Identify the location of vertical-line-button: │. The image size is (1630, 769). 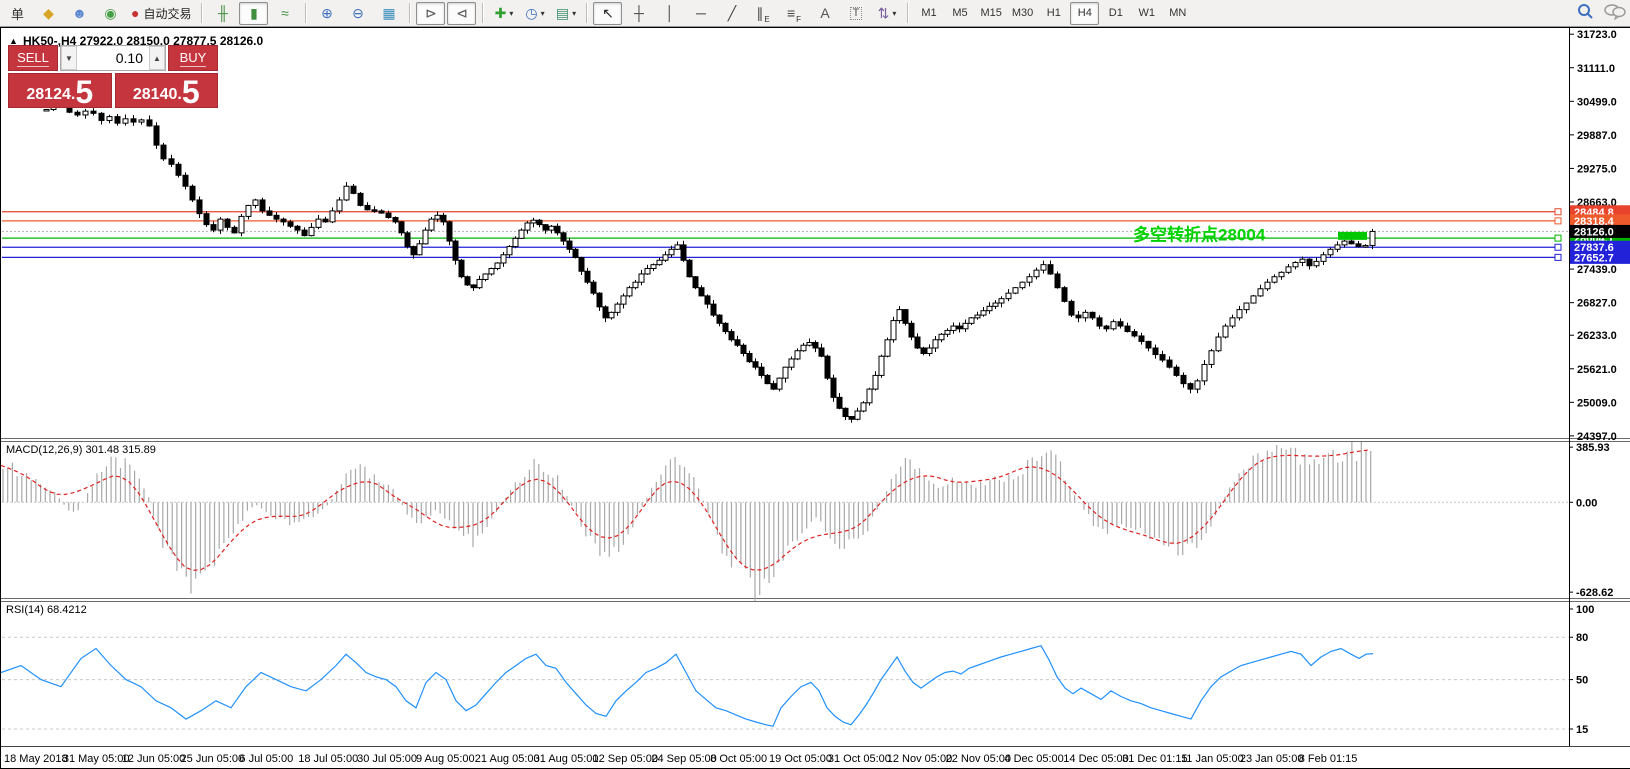
(669, 13).